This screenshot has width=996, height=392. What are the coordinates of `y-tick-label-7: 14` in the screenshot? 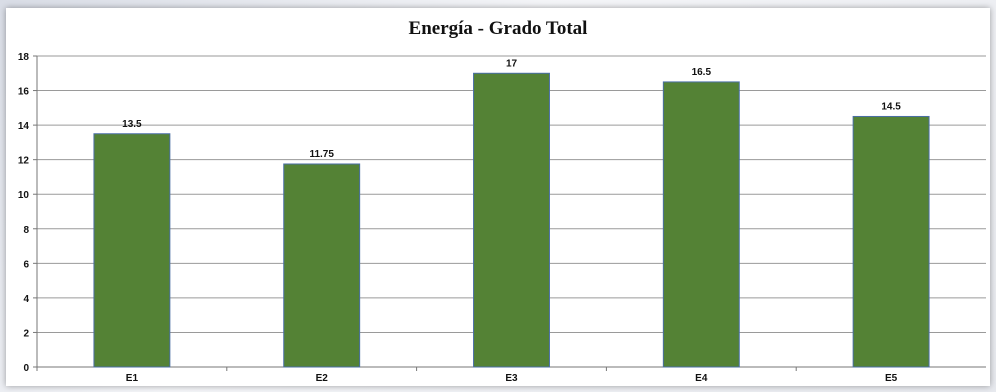 It's located at (24, 126).